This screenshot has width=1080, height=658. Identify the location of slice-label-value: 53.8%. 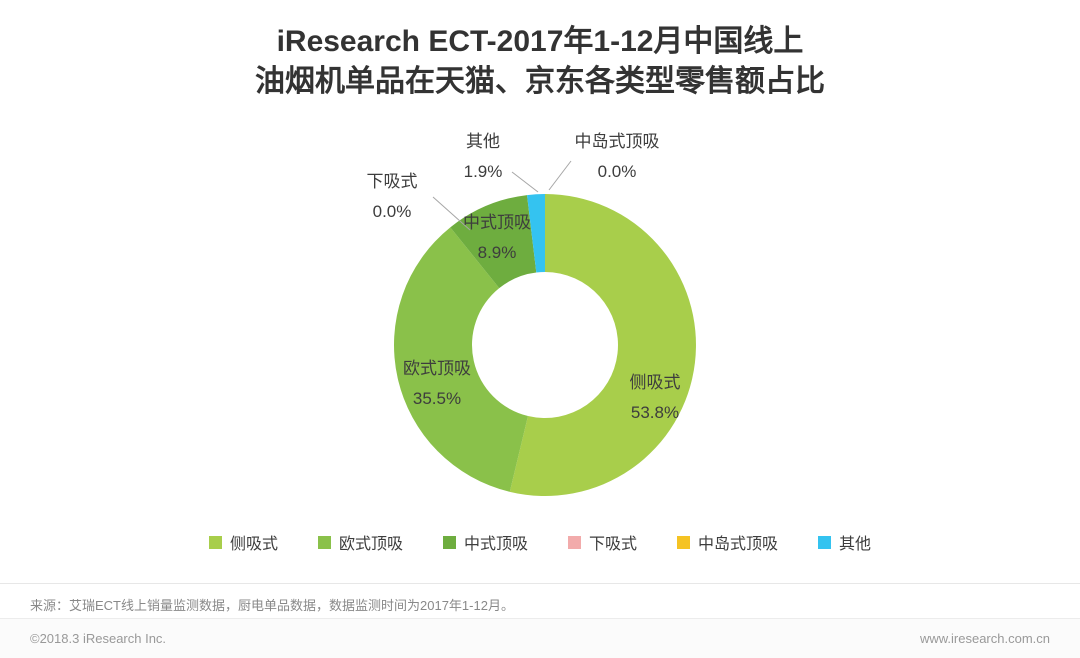
(655, 412).